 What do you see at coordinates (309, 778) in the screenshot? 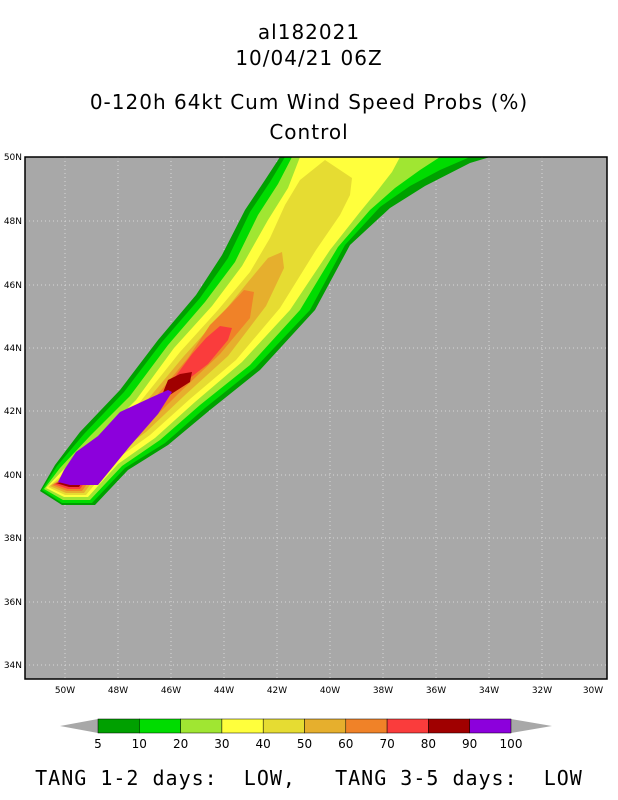
I see `tang-status: TANG 1-2 days: LOW, TANG 3-5 days: LOW` at bounding box center [309, 778].